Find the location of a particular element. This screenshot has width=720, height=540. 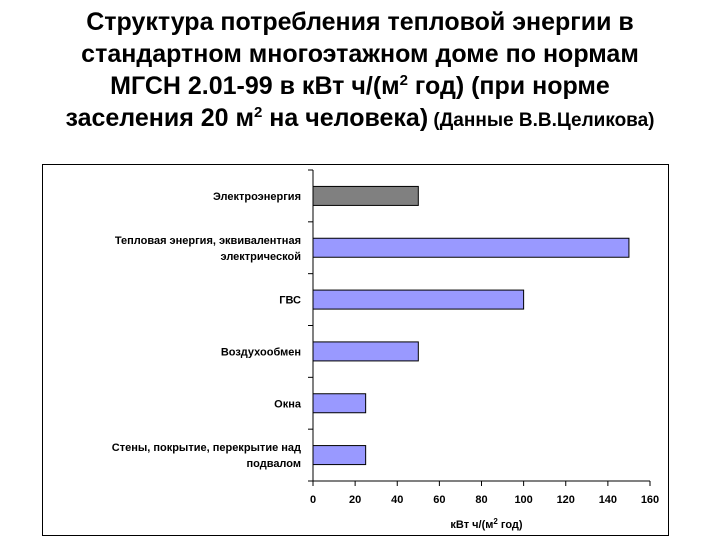

x-tick-label: 100 is located at coordinates (523, 500).